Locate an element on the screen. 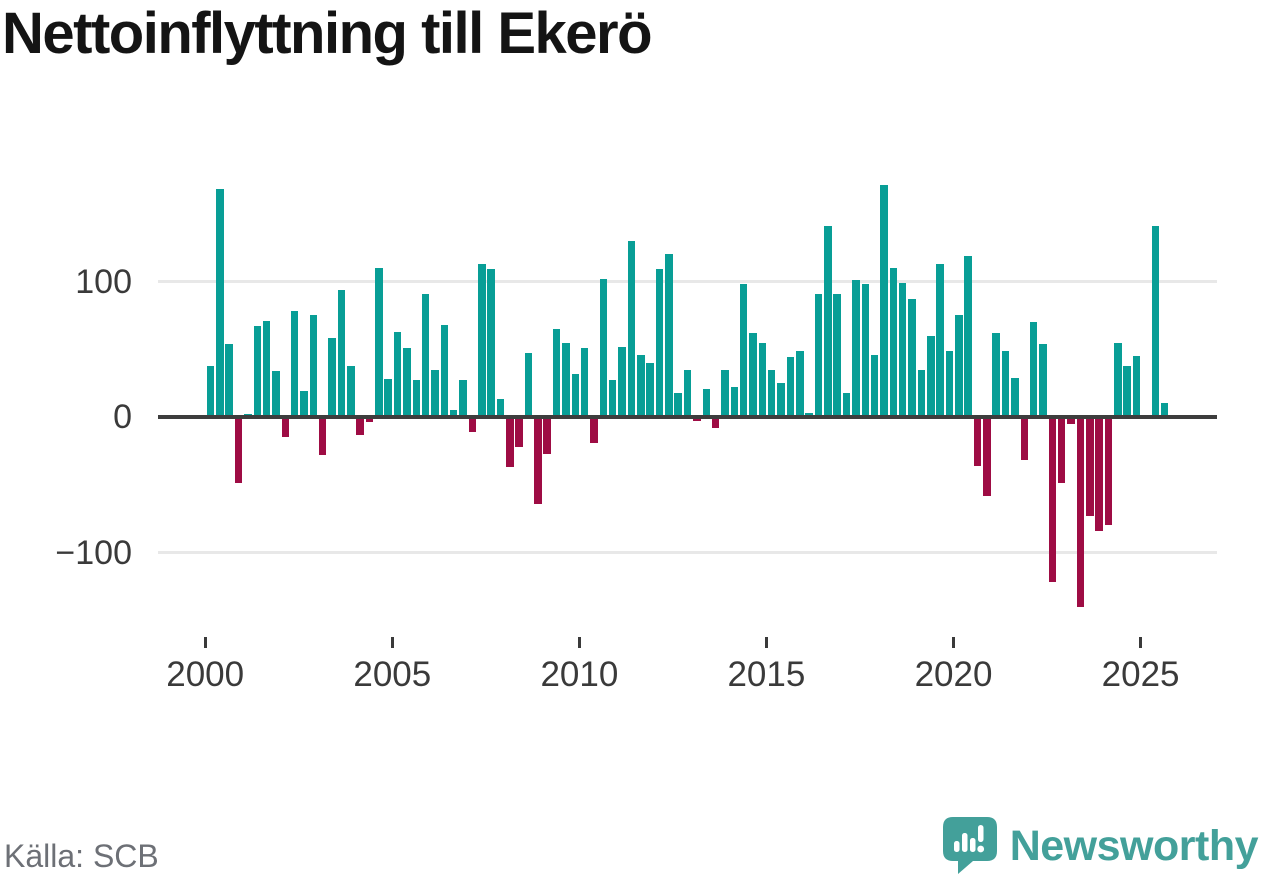 The width and height of the screenshot is (1262, 879). bar-2006Q4 is located at coordinates (463, 398).